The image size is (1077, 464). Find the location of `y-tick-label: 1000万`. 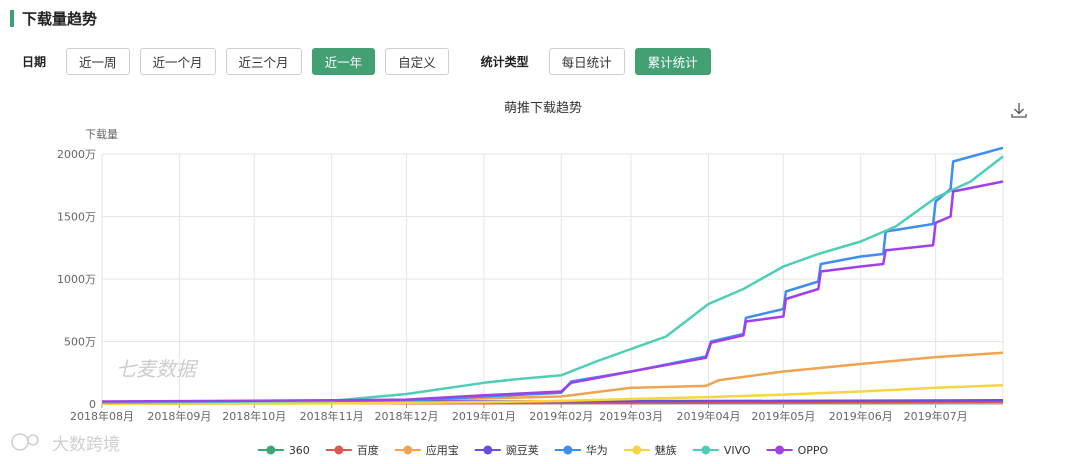

y-tick-label: 1000万 is located at coordinates (76, 279).